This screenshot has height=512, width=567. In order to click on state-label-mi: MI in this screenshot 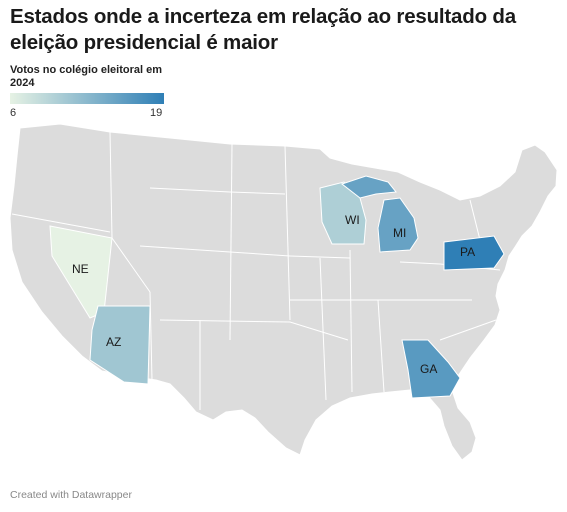, I will do `click(399, 233)`.